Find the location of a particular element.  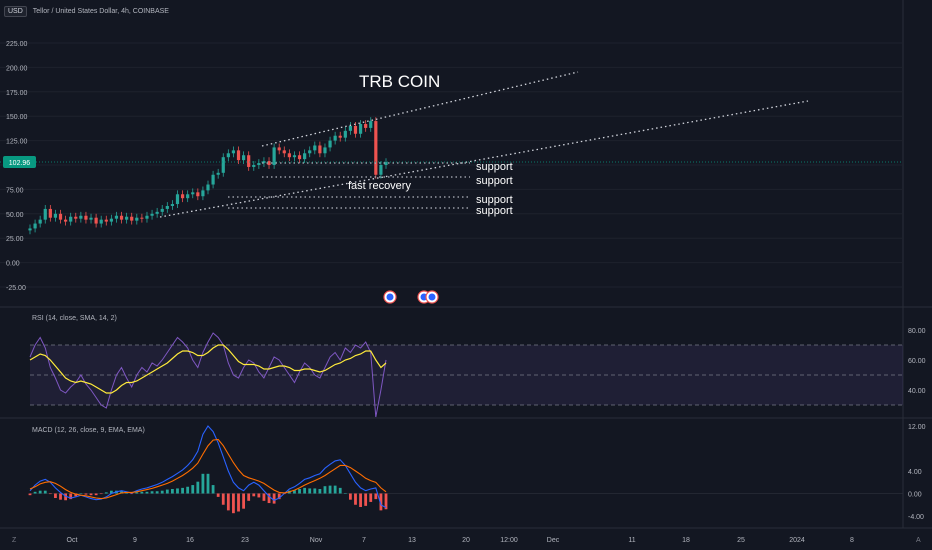

time-tick-label: 8 is located at coordinates (852, 540).